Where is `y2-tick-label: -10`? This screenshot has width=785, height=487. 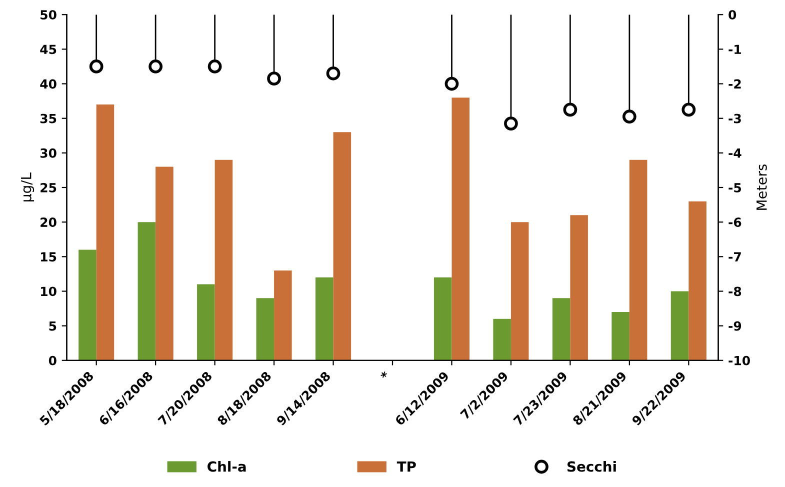
y2-tick-label: -10 is located at coordinates (739, 361).